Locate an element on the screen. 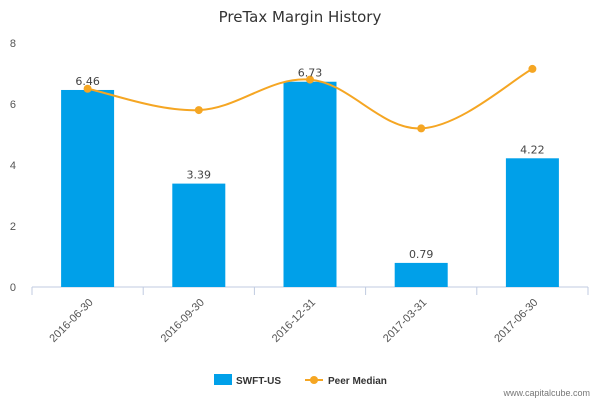 The image size is (600, 400). data-label: 6.73 is located at coordinates (310, 73).